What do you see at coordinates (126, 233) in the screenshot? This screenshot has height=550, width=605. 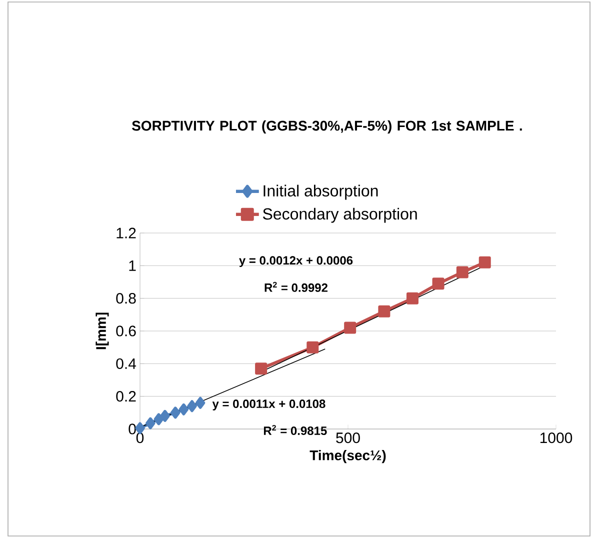 I see `y-tick-label: 1.2` at bounding box center [126, 233].